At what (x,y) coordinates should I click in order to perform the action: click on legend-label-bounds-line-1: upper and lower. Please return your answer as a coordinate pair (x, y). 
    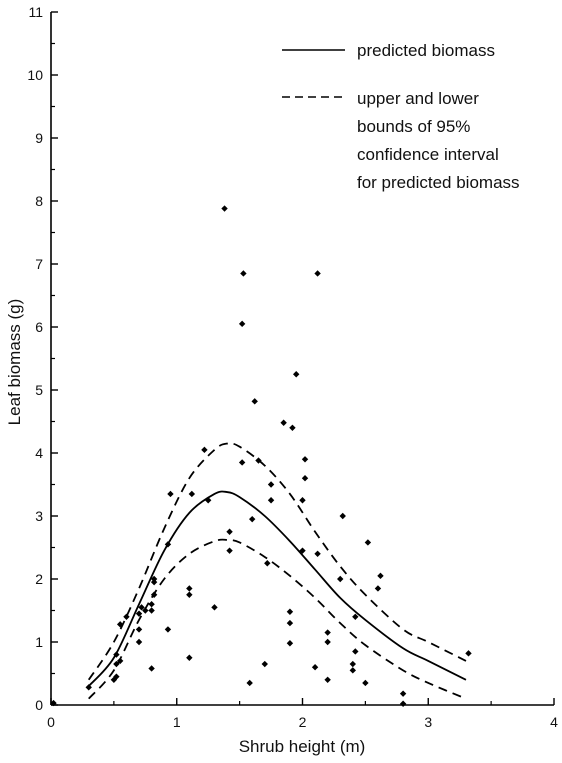
    Looking at the image, I should click on (418, 98).